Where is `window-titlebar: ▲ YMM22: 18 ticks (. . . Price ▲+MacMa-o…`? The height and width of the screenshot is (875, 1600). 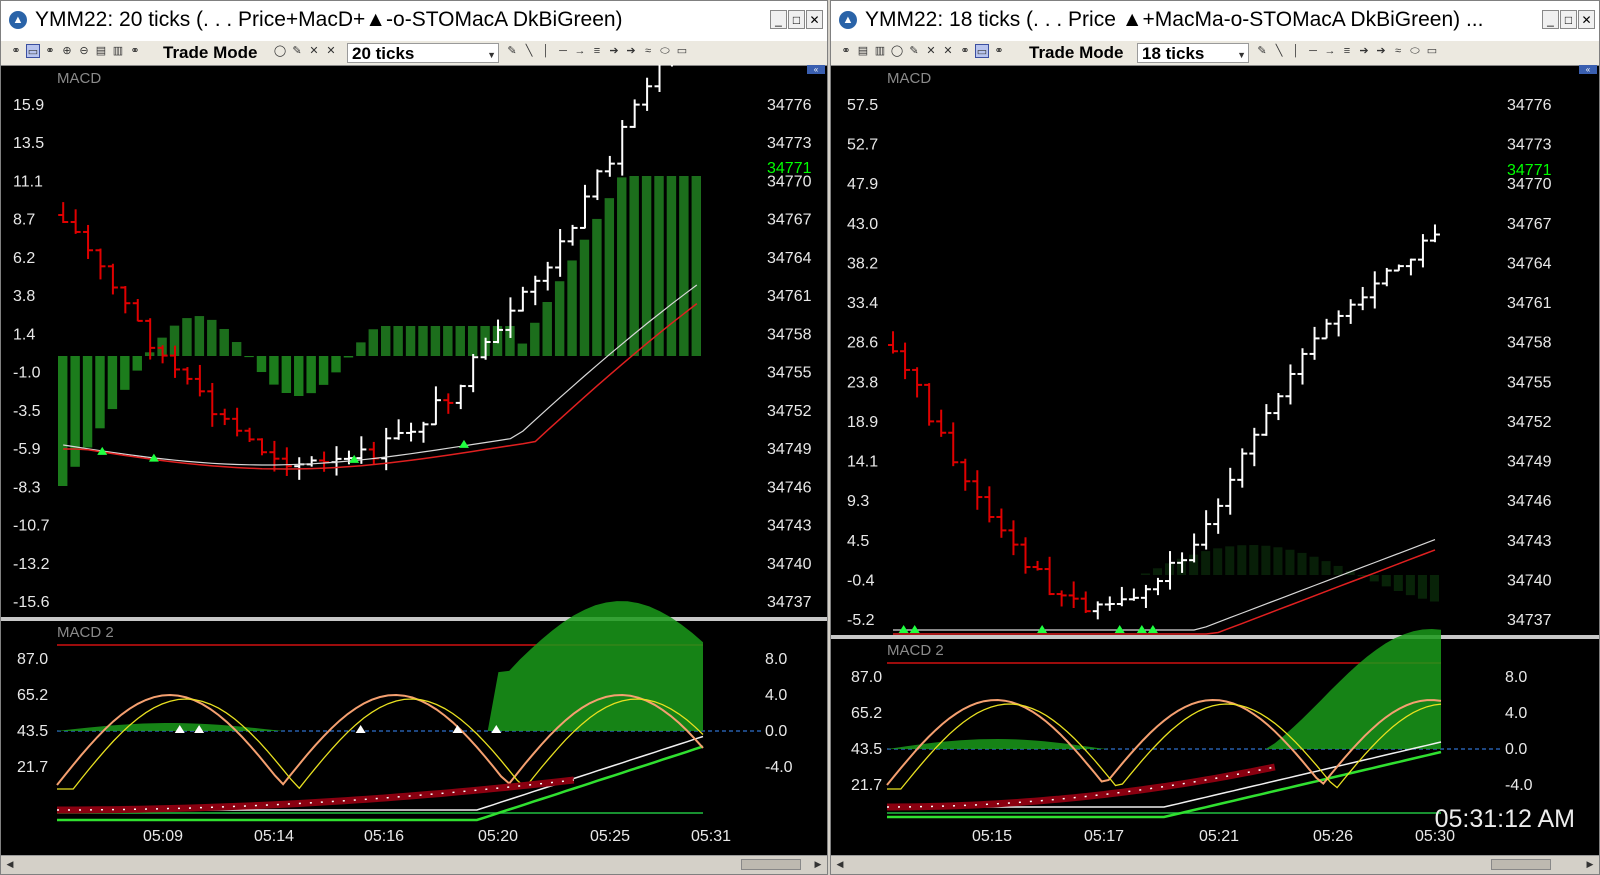 window-titlebar: ▲ YMM22: 18 ticks (. . . Price ▲+MacMa-o… is located at coordinates (1215, 21).